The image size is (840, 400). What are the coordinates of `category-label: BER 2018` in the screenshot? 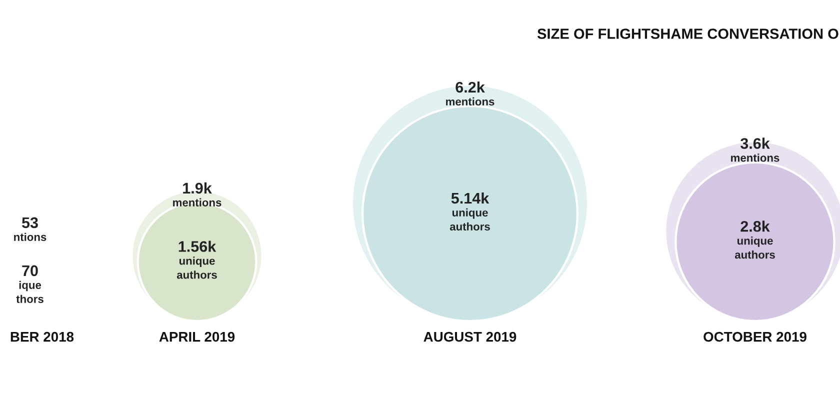 It's located at (42, 337).